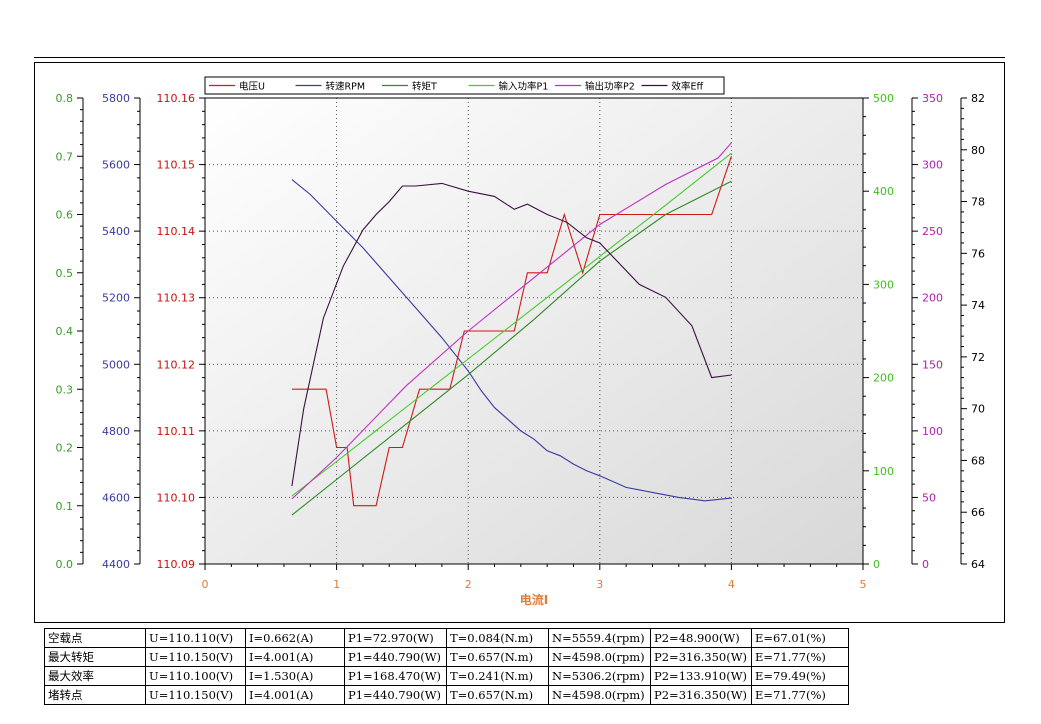 The image size is (1041, 724). I want to click on row-label: 堵转点, so click(95, 695).